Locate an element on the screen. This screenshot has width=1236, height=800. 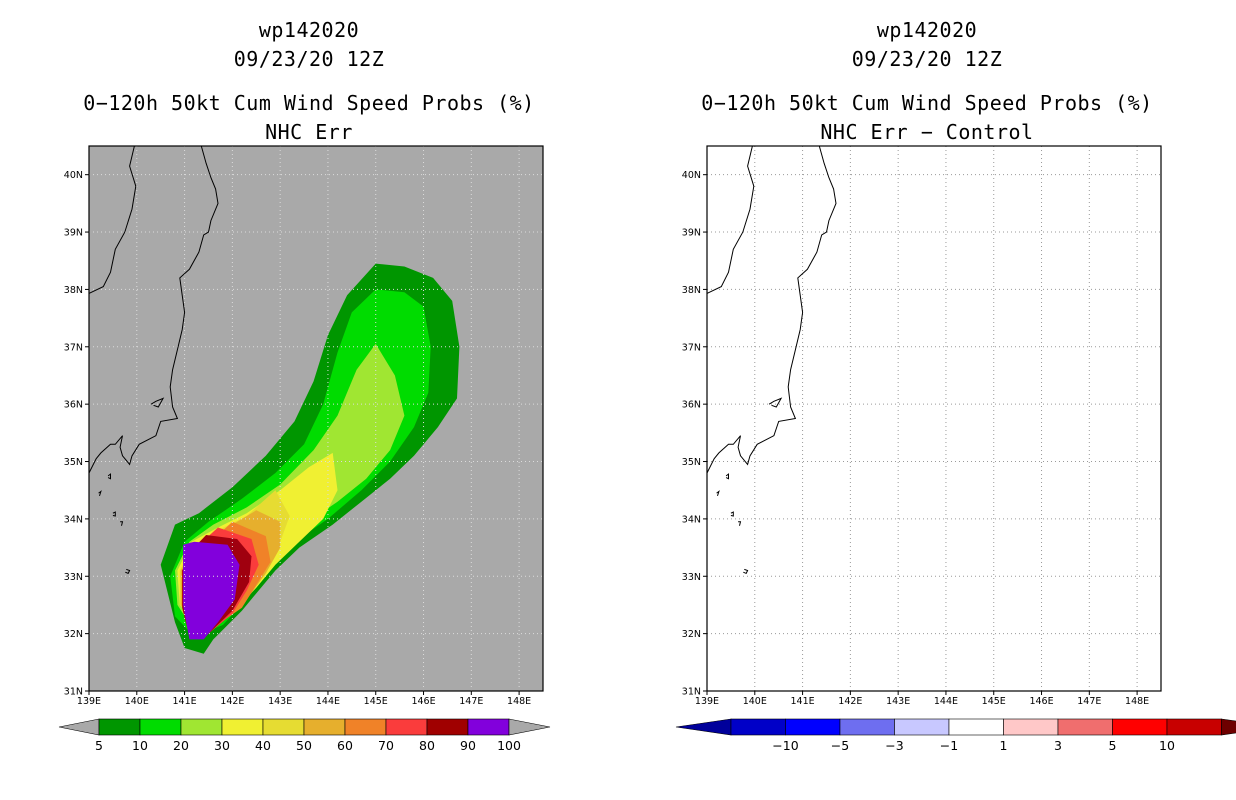
colorbar-label: 30 is located at coordinates (222, 745).